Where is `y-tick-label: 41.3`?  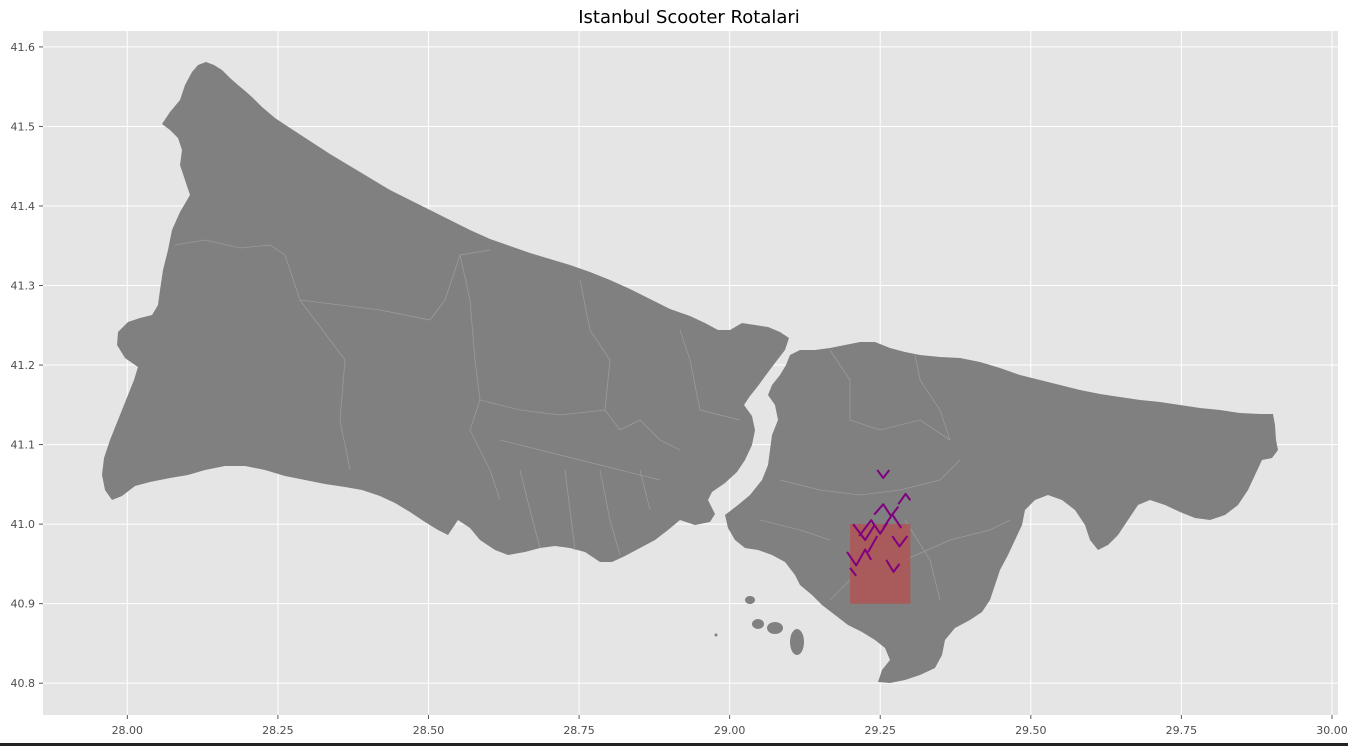 y-tick-label: 41.3 is located at coordinates (23, 286).